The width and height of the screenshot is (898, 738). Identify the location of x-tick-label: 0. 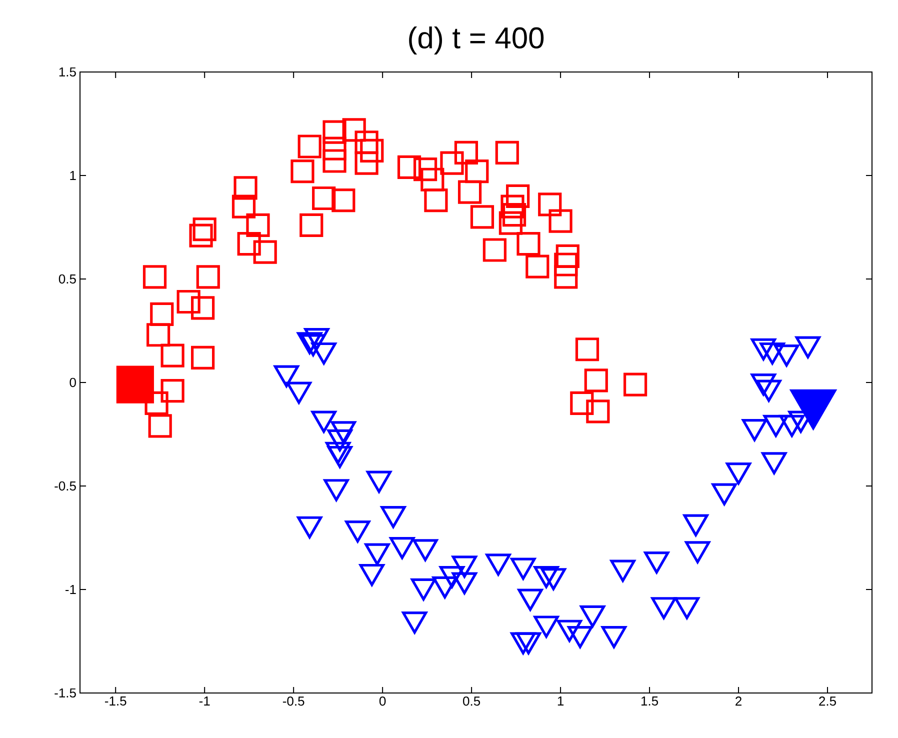
(382, 701).